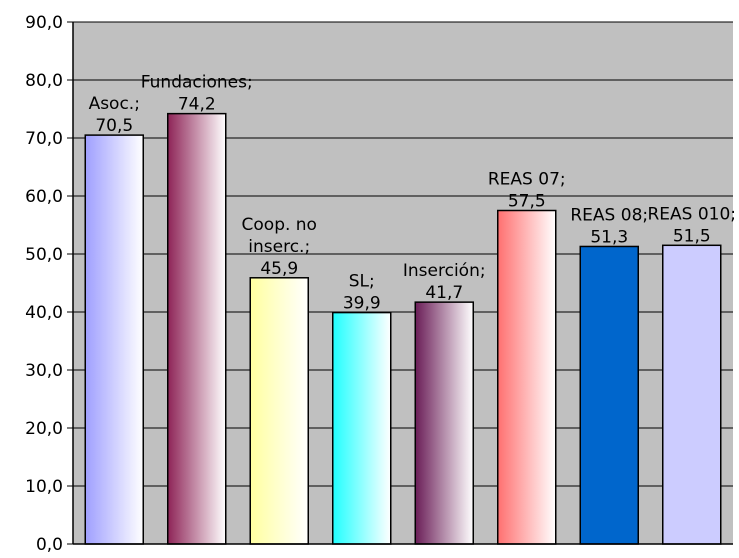 The image size is (739, 558). Describe the element at coordinates (362, 293) in the screenshot. I see `data-label-3: SL;39,9` at that location.